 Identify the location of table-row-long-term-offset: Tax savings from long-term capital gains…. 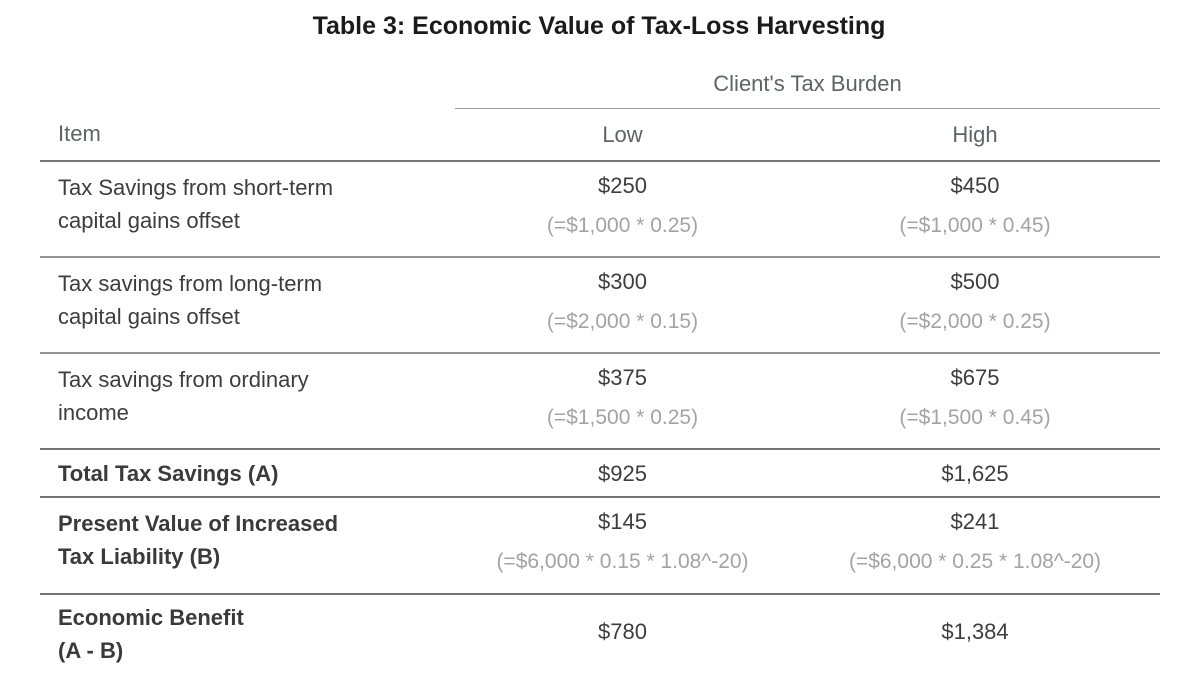
(600, 305).